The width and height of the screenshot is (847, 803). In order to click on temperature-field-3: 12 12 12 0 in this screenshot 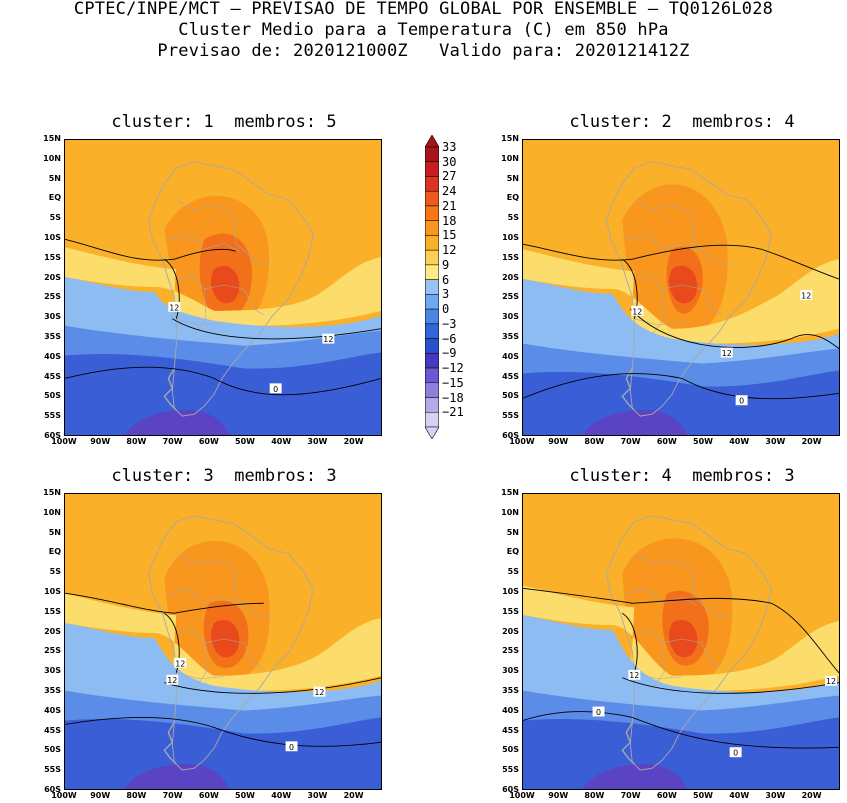, I will do `click(223, 641)`.